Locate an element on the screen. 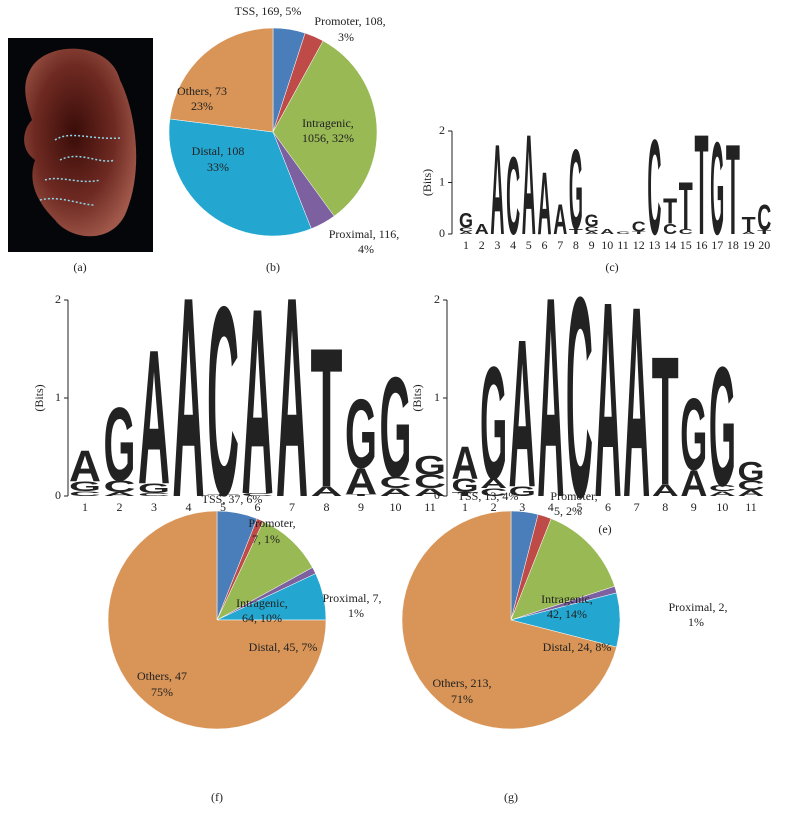 This screenshot has width=795, height=826. slice-label: Intragenic, is located at coordinates (567, 599).